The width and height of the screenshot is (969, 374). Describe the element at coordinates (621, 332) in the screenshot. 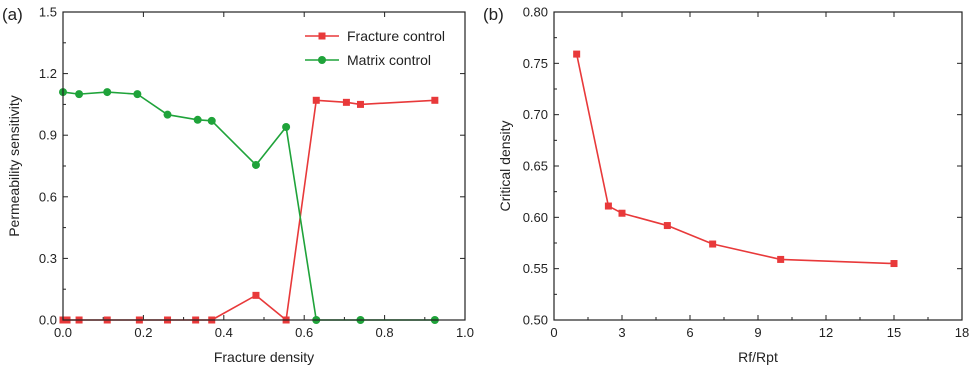

I see `x-tick-label: 3` at that location.